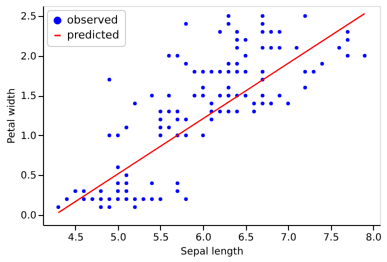 The height and width of the screenshot is (262, 387). What do you see at coordinates (288, 238) in the screenshot?
I see `x-tick-label: 7.0` at bounding box center [288, 238].